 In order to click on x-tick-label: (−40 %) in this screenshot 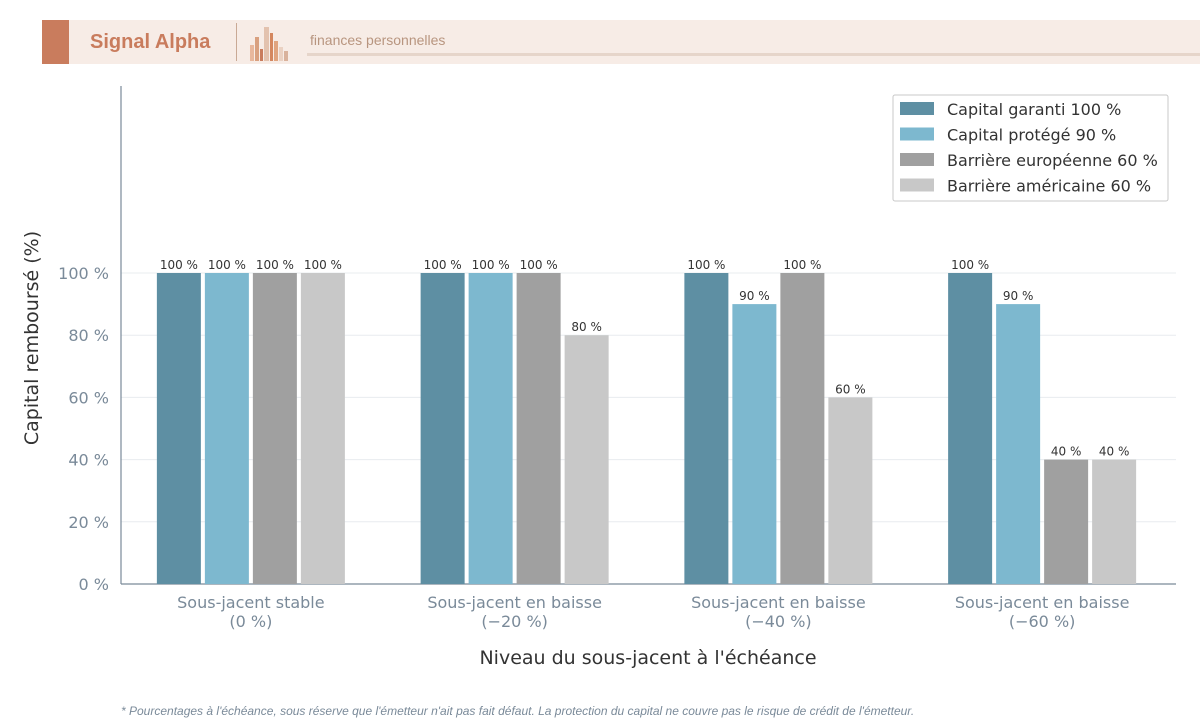, I will do `click(778, 621)`.